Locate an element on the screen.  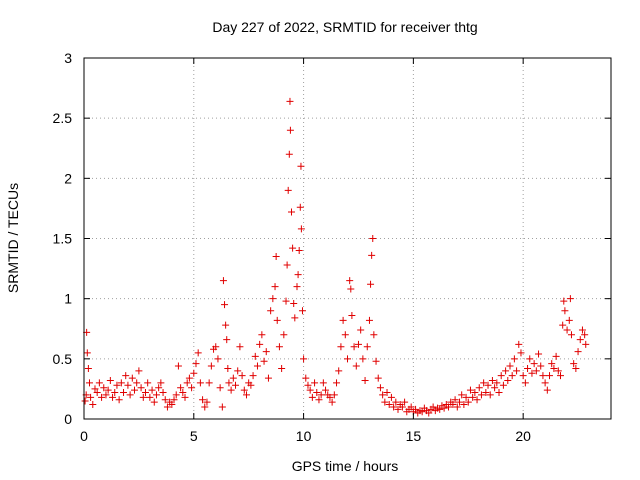
y-tick-label: 3 is located at coordinates (68, 58).